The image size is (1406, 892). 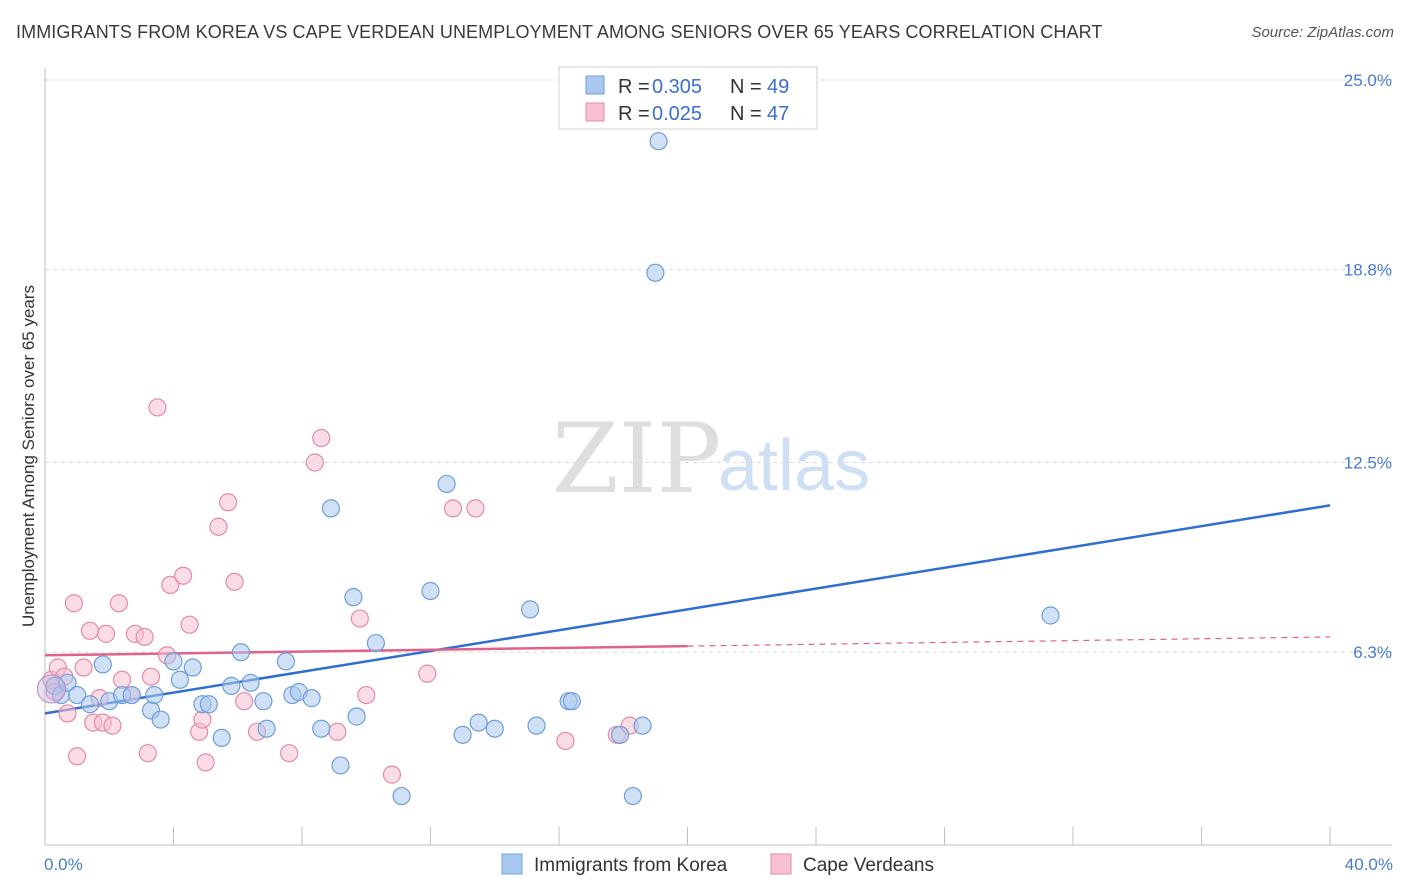 I want to click on y-tick-label: 12.5%, so click(x=1368, y=463).